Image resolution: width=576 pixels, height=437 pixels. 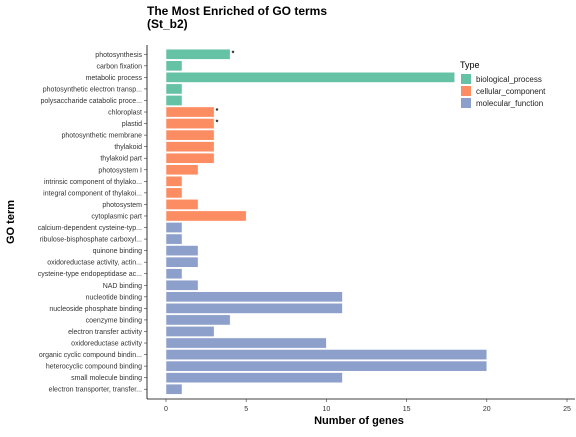 What do you see at coordinates (118, 55) in the screenshot?
I see `category-label: photosynthesis` at bounding box center [118, 55].